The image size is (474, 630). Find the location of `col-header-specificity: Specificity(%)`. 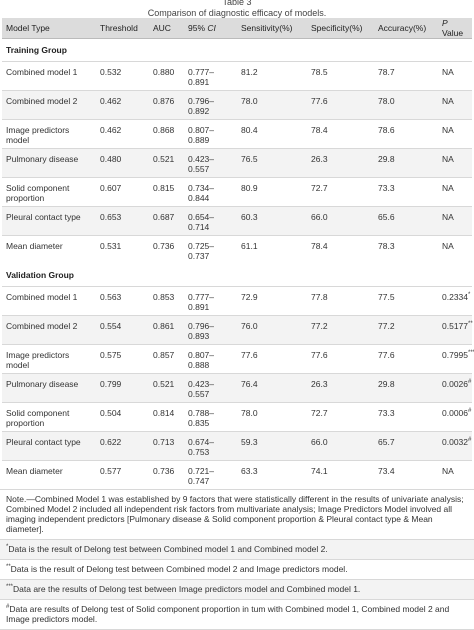

col-header-specificity: Specificity(%) is located at coordinates (340, 28).